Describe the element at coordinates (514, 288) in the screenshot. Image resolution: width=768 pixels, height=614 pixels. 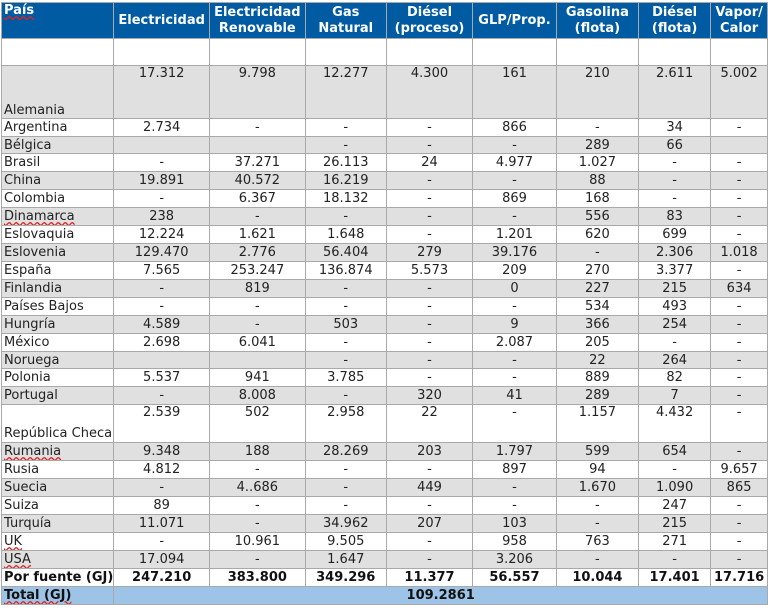
I see `value-cell: 0` at that location.